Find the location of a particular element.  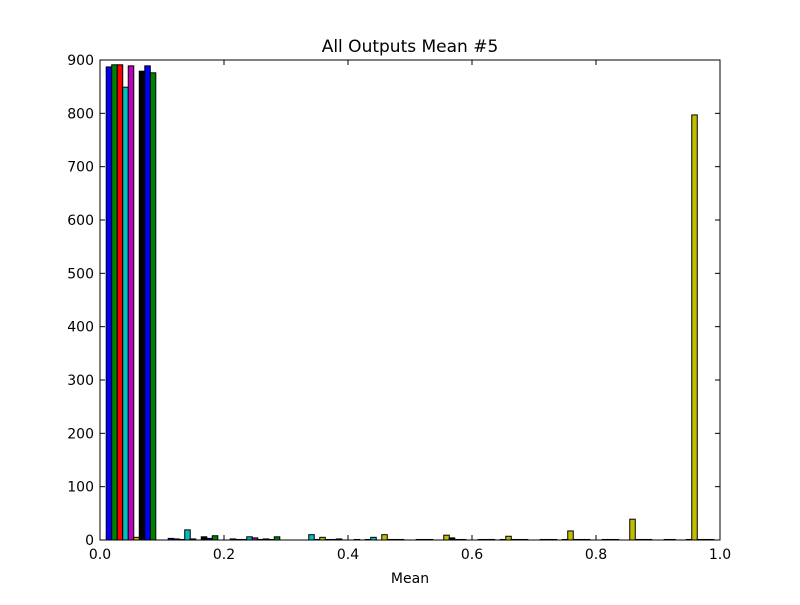

chart-title: All Outputs Mean #5 is located at coordinates (410, 47).